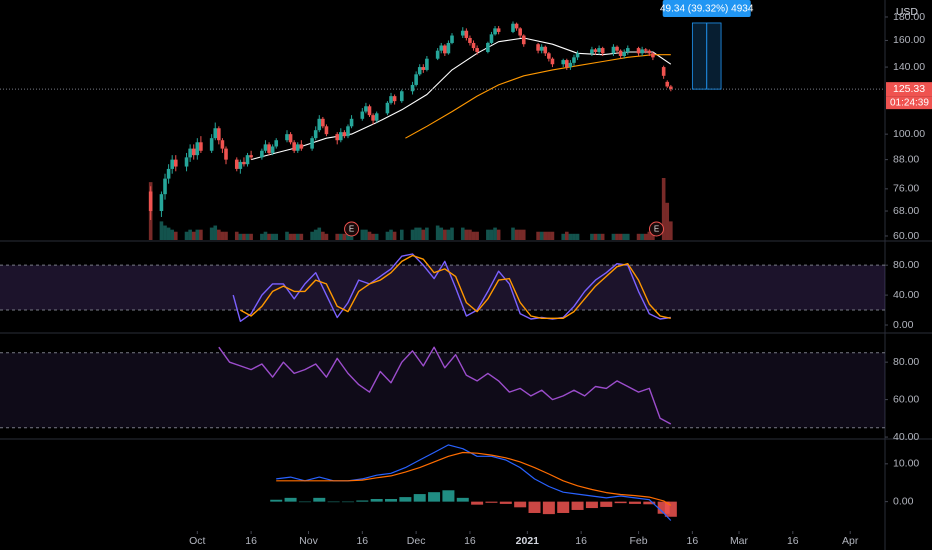 Image resolution: width=932 pixels, height=550 pixels. I want to click on earnings-label: E, so click(656, 229).